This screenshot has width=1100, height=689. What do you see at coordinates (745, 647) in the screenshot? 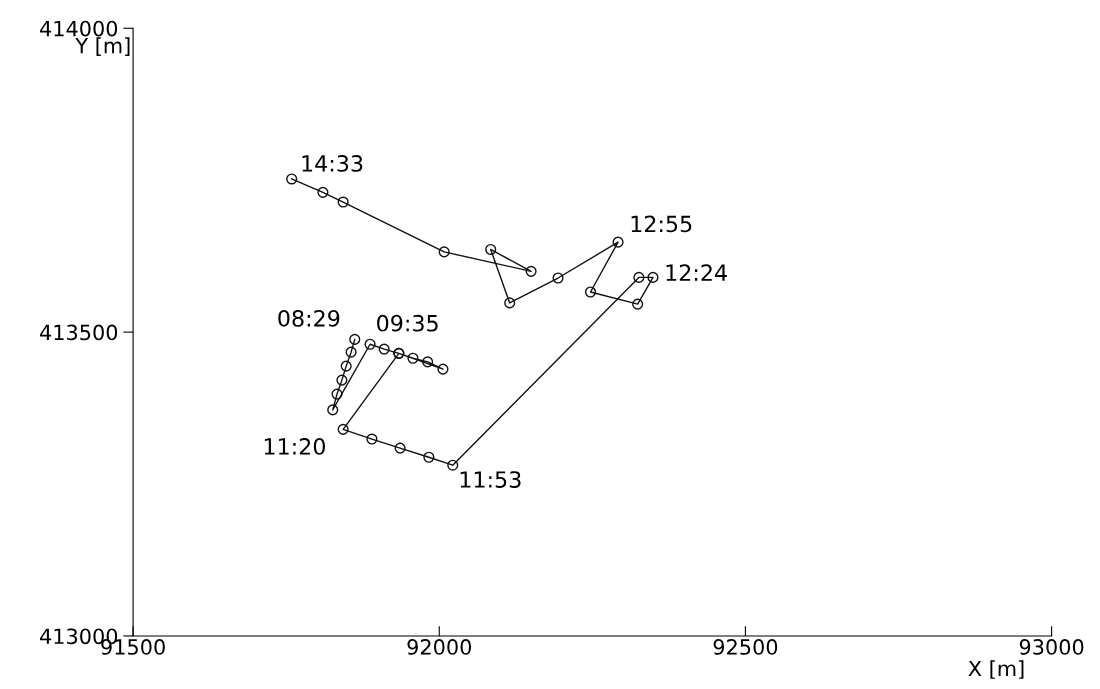
I see `x-tick-label: 92500` at bounding box center [745, 647].